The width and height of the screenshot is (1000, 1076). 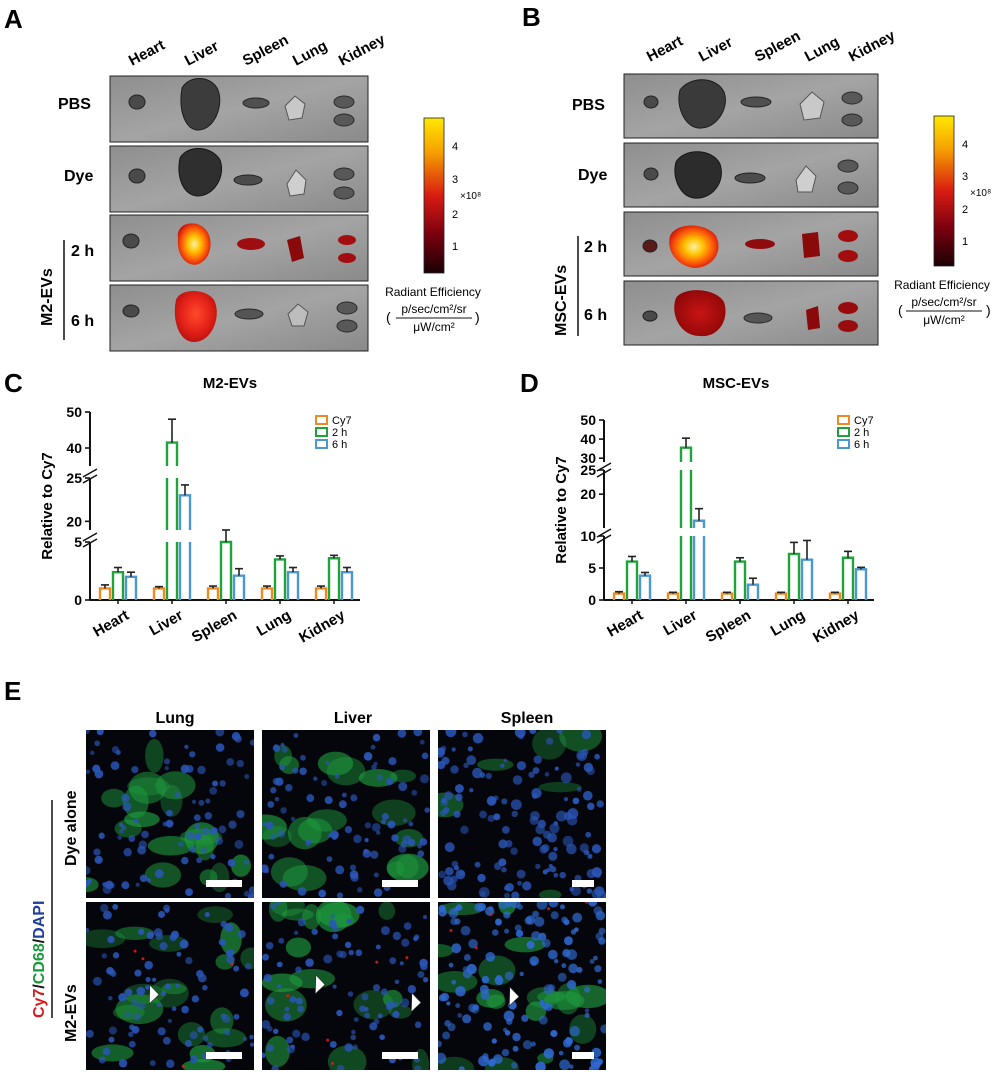 I want to click on x-tick-label: Kidney, so click(x=322, y=626).